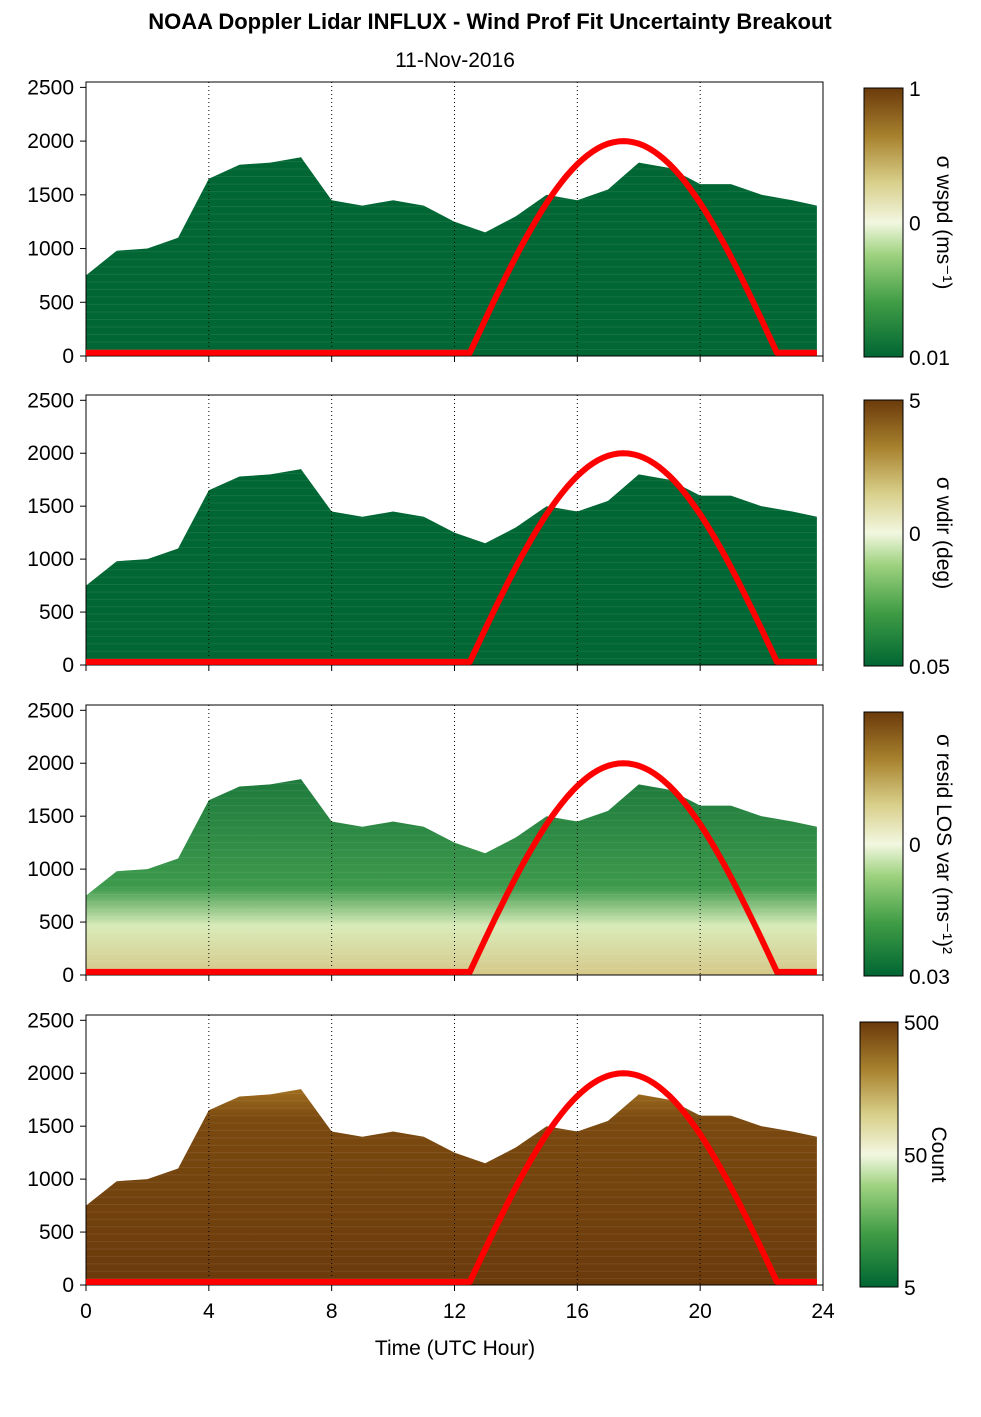 The height and width of the screenshot is (1417, 981). What do you see at coordinates (699, 1311) in the screenshot?
I see `x-tick-label: 20` at bounding box center [699, 1311].